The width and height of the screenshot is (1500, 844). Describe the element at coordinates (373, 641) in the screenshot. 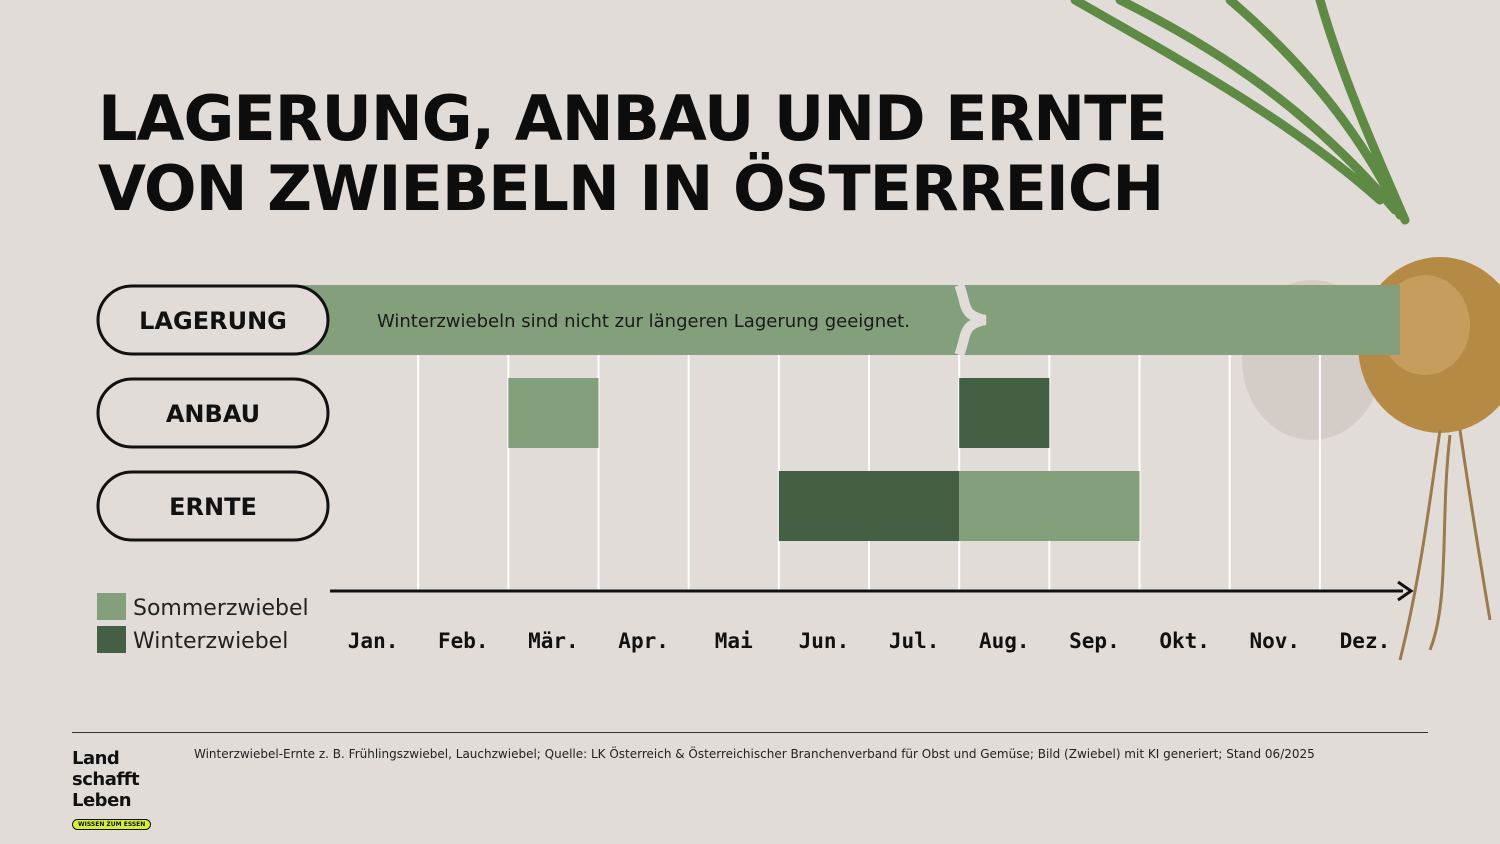

I see `month-label: Jan.` at that location.